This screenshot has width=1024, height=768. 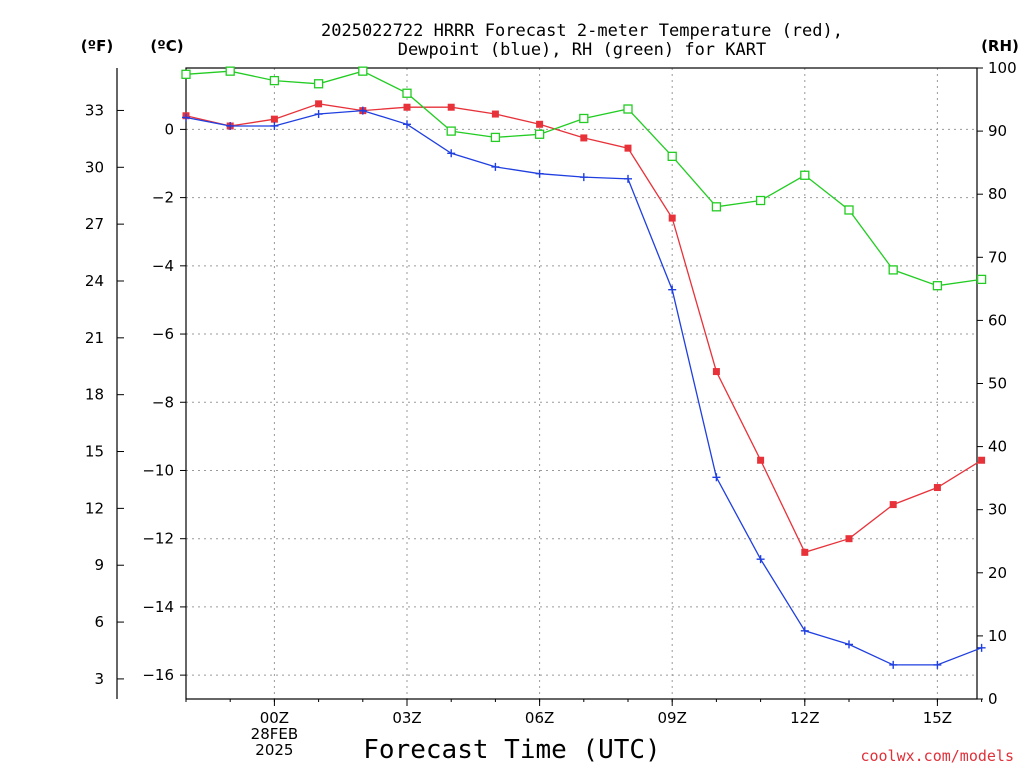 What do you see at coordinates (158, 470) in the screenshot?
I see `celsius-tick-label: −10` at bounding box center [158, 470].